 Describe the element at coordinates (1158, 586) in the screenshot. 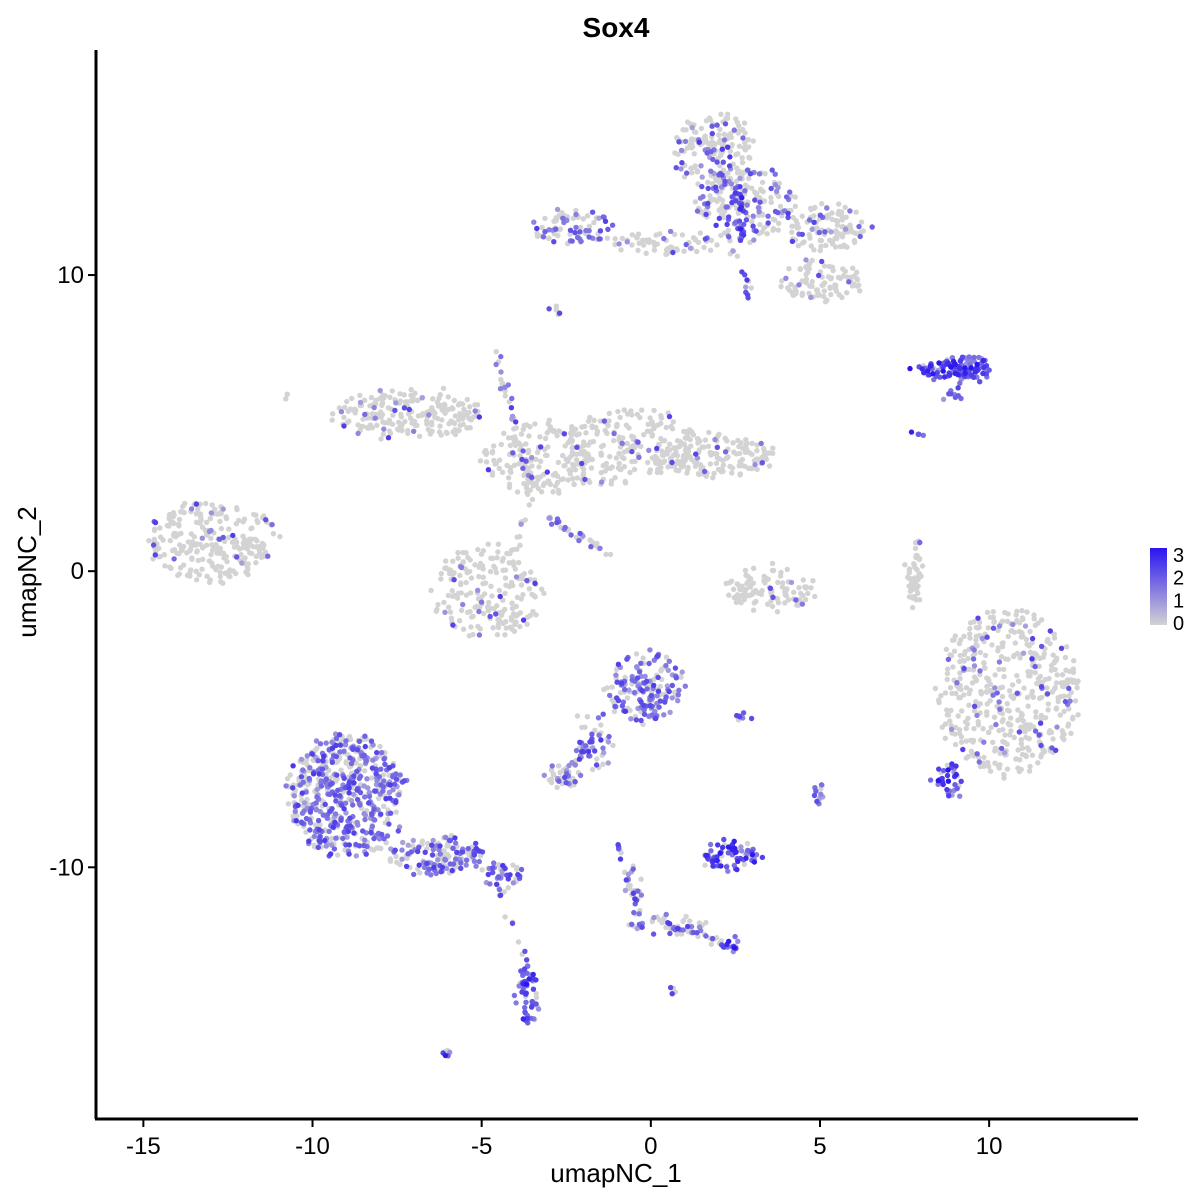

I see `color-legend-bar` at that location.